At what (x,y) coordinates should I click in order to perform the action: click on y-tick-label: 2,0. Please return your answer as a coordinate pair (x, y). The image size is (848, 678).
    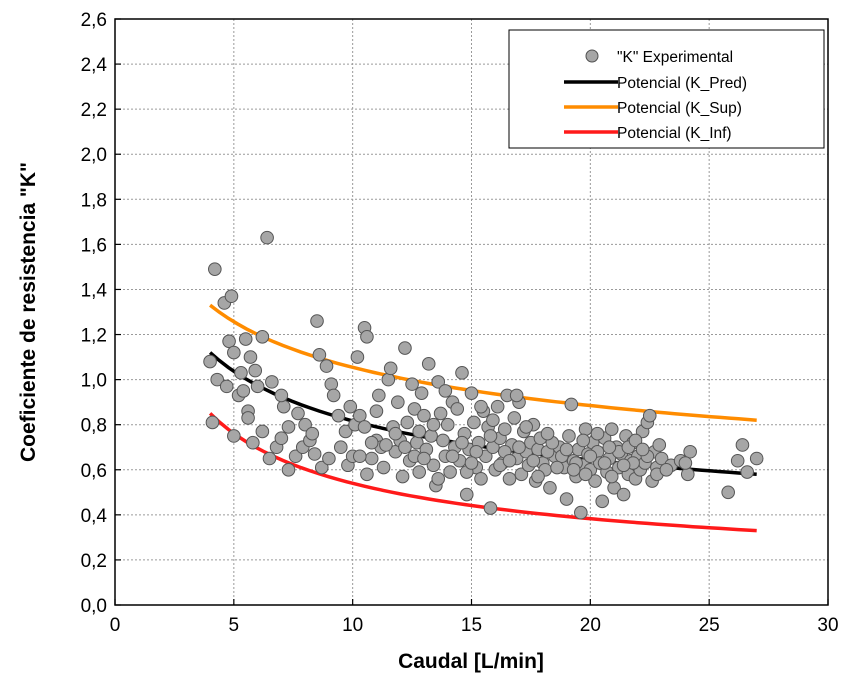
    Looking at the image, I should click on (94, 155).